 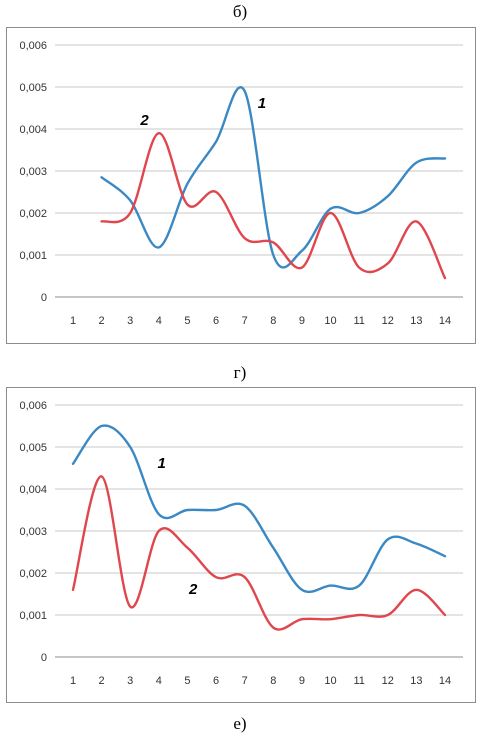 I want to click on caption-e: е), so click(x=240, y=723).